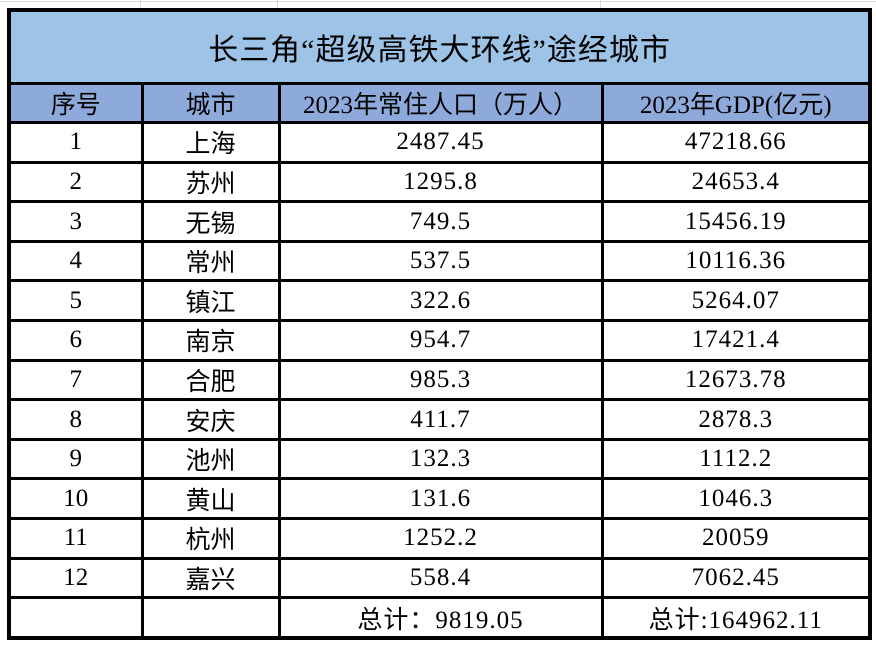  I want to click on table-row: 9 池州 132.3 1112.2, so click(439, 459).